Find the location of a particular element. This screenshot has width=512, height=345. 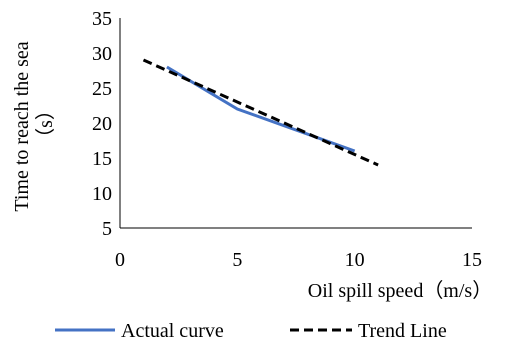

y-axis-title-line-2: （s） is located at coordinates (45, 124).